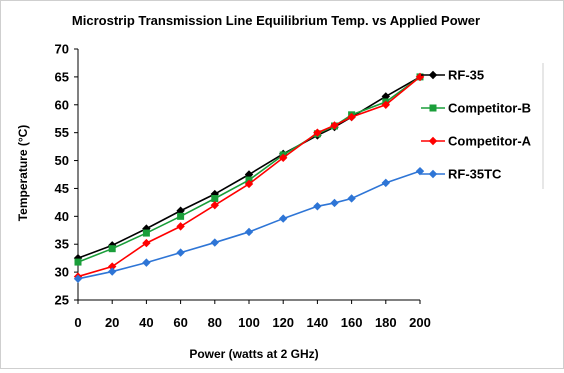  Describe the element at coordinates (475, 174) in the screenshot. I see `legend-label: RF-35TC` at that location.